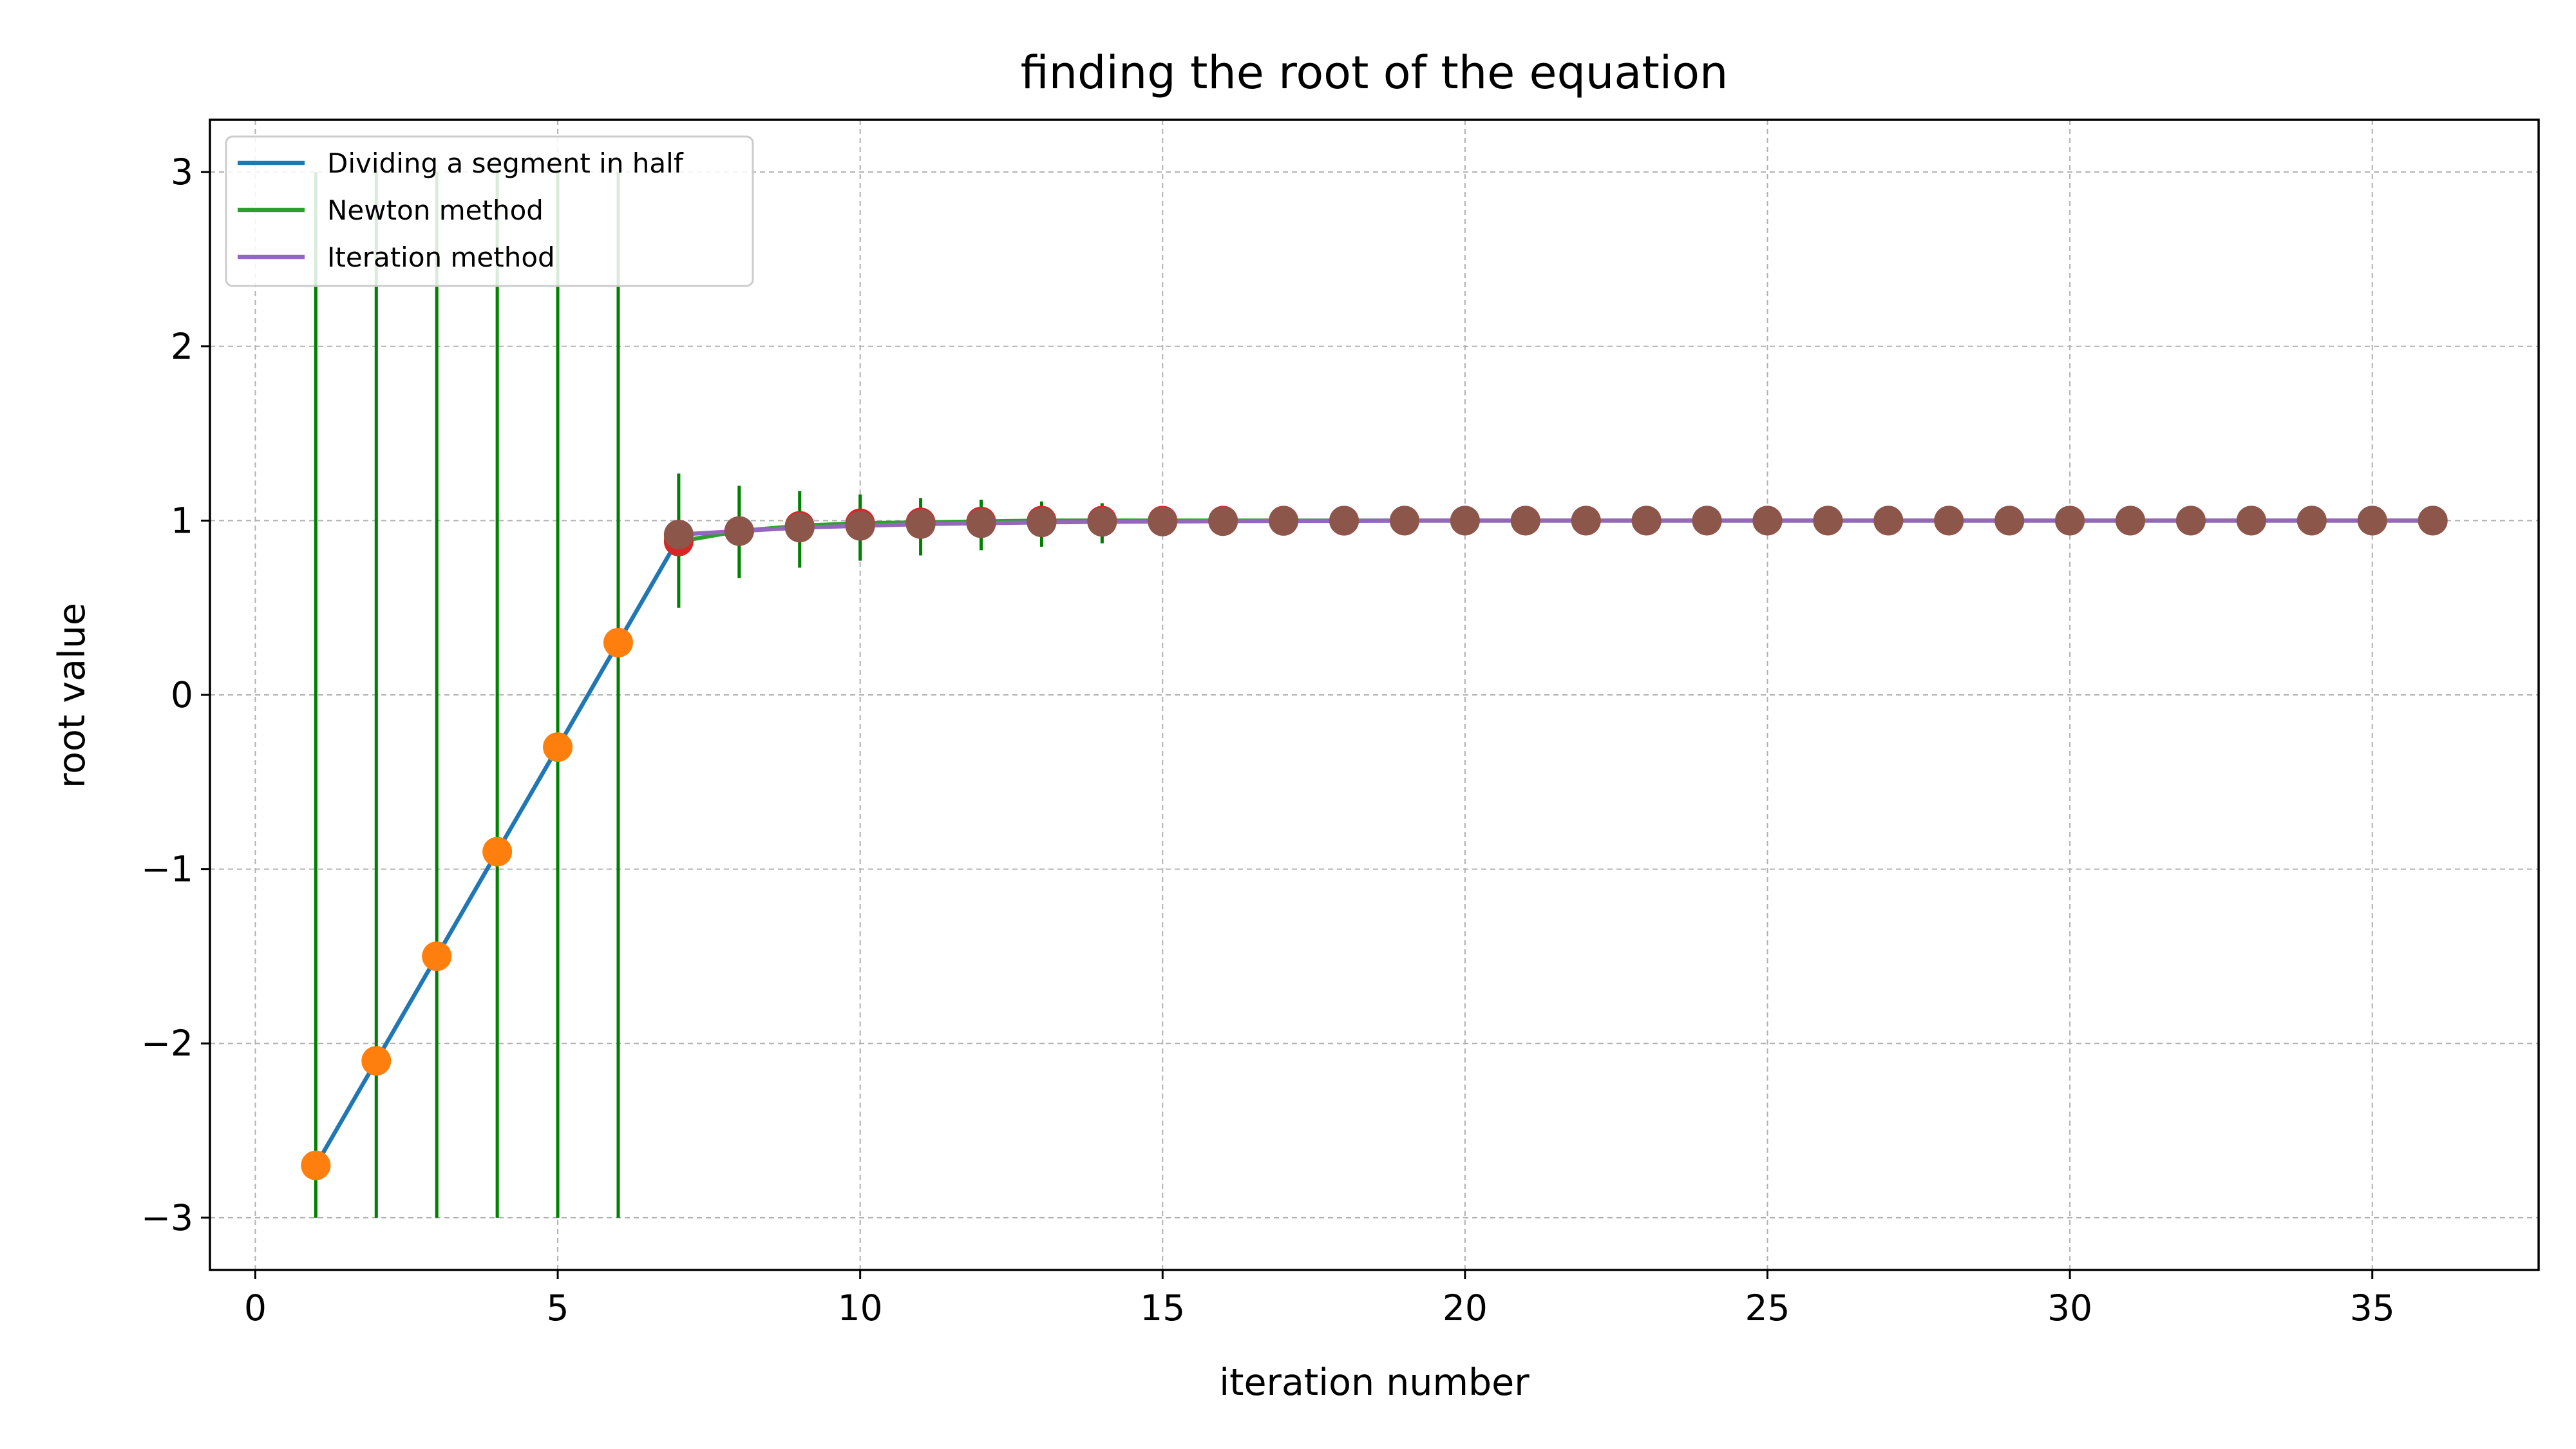 Image resolution: width=2576 pixels, height=1449 pixels. What do you see at coordinates (256, 1308) in the screenshot?
I see `x-tick-label: 0` at bounding box center [256, 1308].